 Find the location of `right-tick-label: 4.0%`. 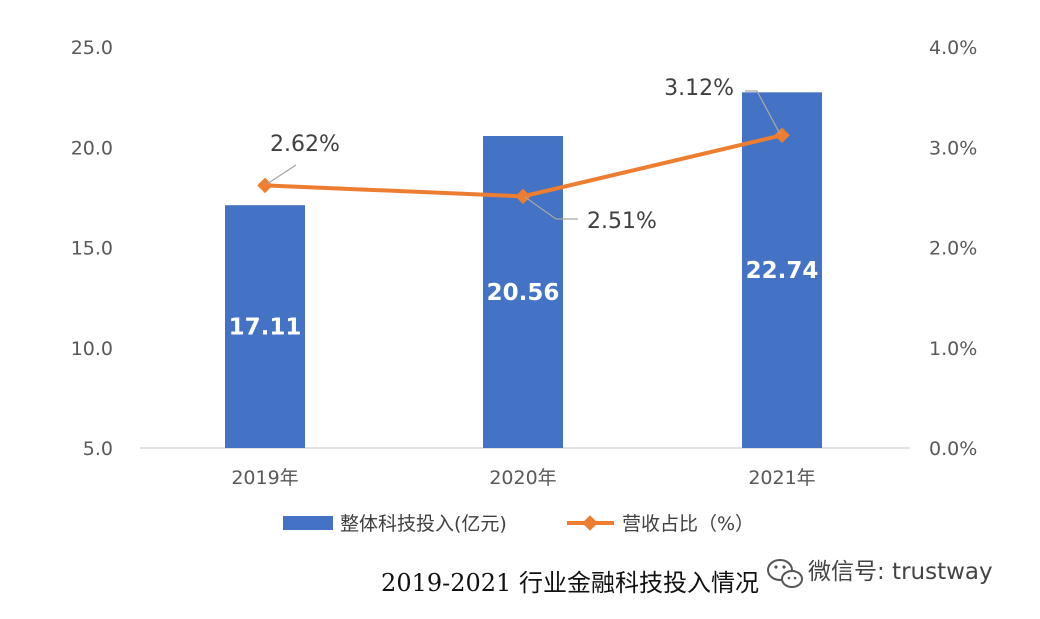

right-tick-label: 4.0% is located at coordinates (953, 48).